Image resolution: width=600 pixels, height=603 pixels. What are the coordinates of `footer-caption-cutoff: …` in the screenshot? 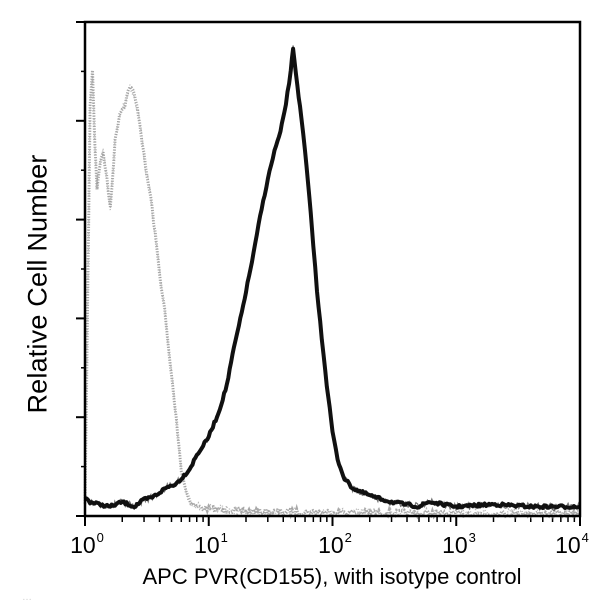 It's located at (28, 597).